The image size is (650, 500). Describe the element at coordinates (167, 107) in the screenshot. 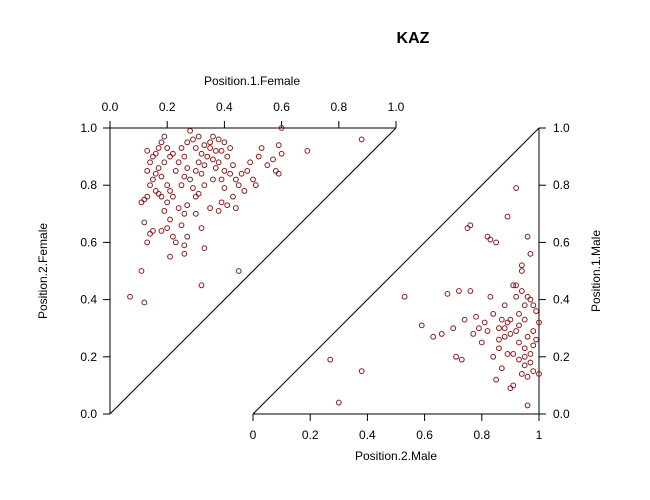

I see `female-x-tick-label: 0.2` at that location.